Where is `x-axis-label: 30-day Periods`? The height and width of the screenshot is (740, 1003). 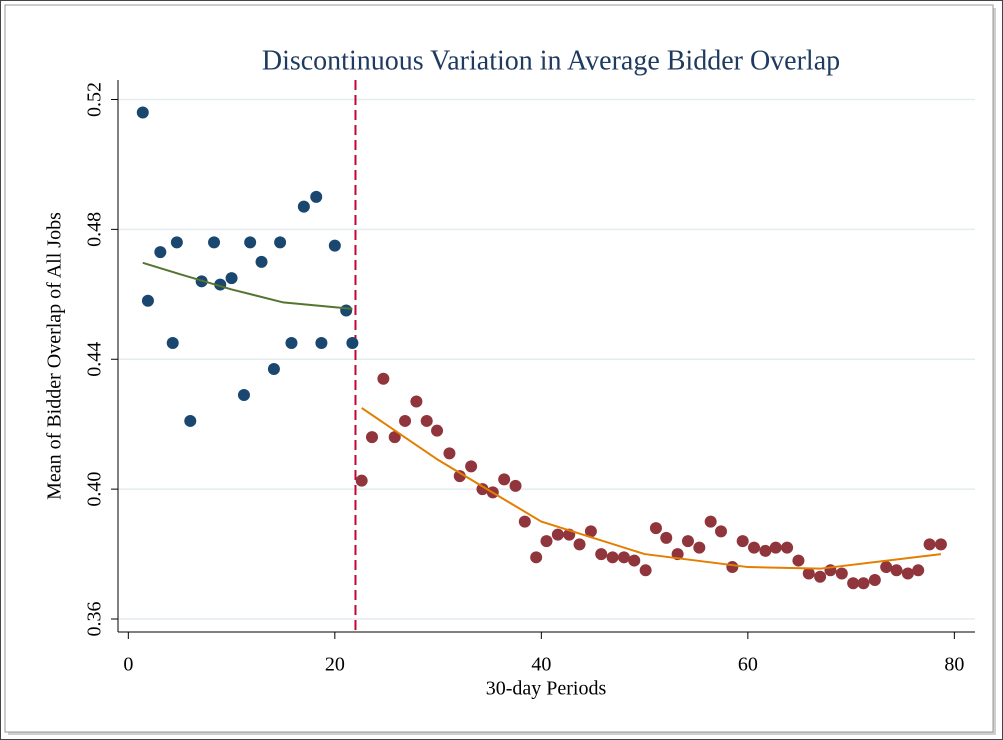 x-axis-label: 30-day Periods is located at coordinates (546, 689).